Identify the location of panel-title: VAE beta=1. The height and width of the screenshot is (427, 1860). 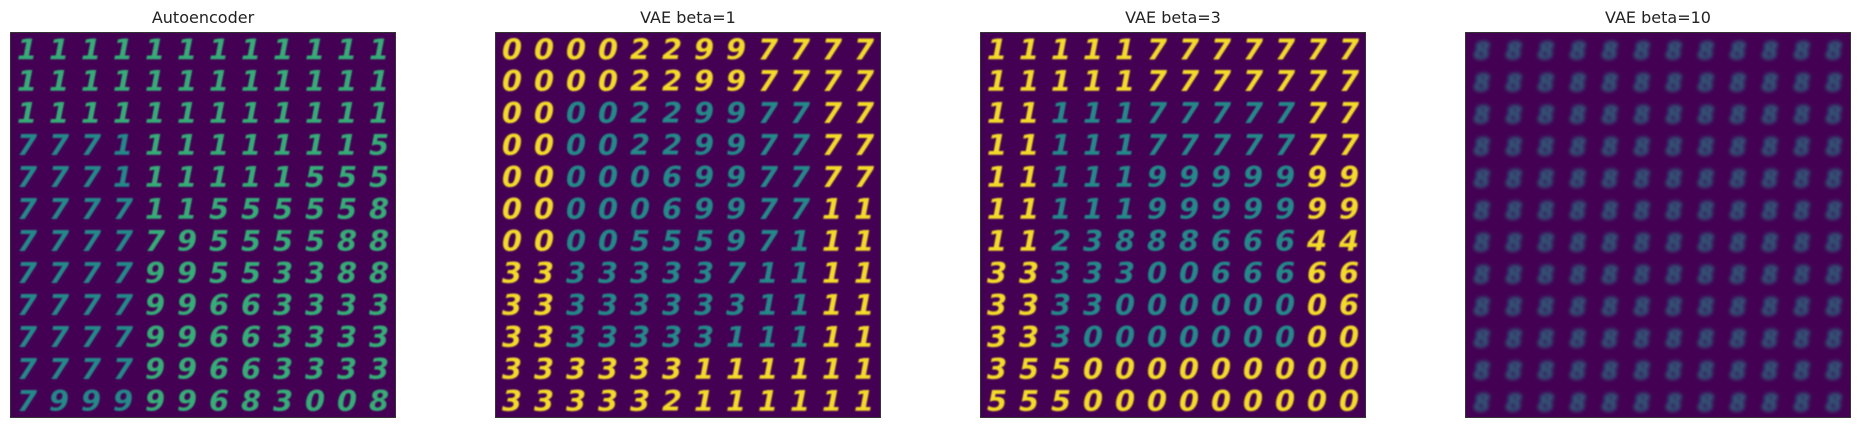
(688, 17).